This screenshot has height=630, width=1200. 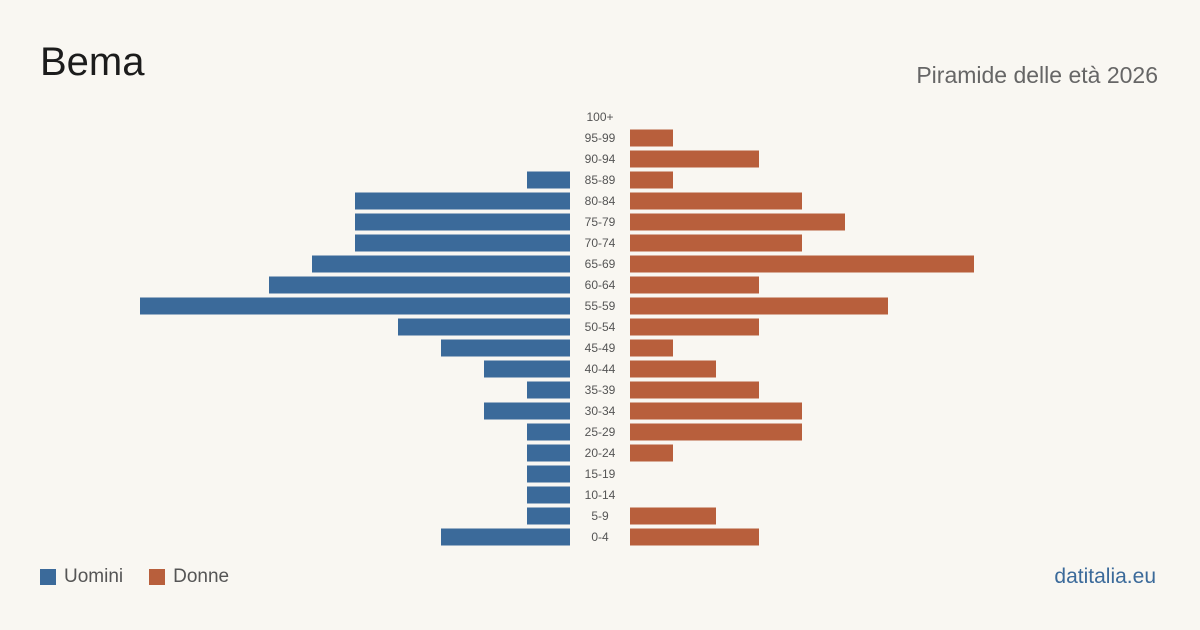 I want to click on legend-label-men: Uomini, so click(x=94, y=576).